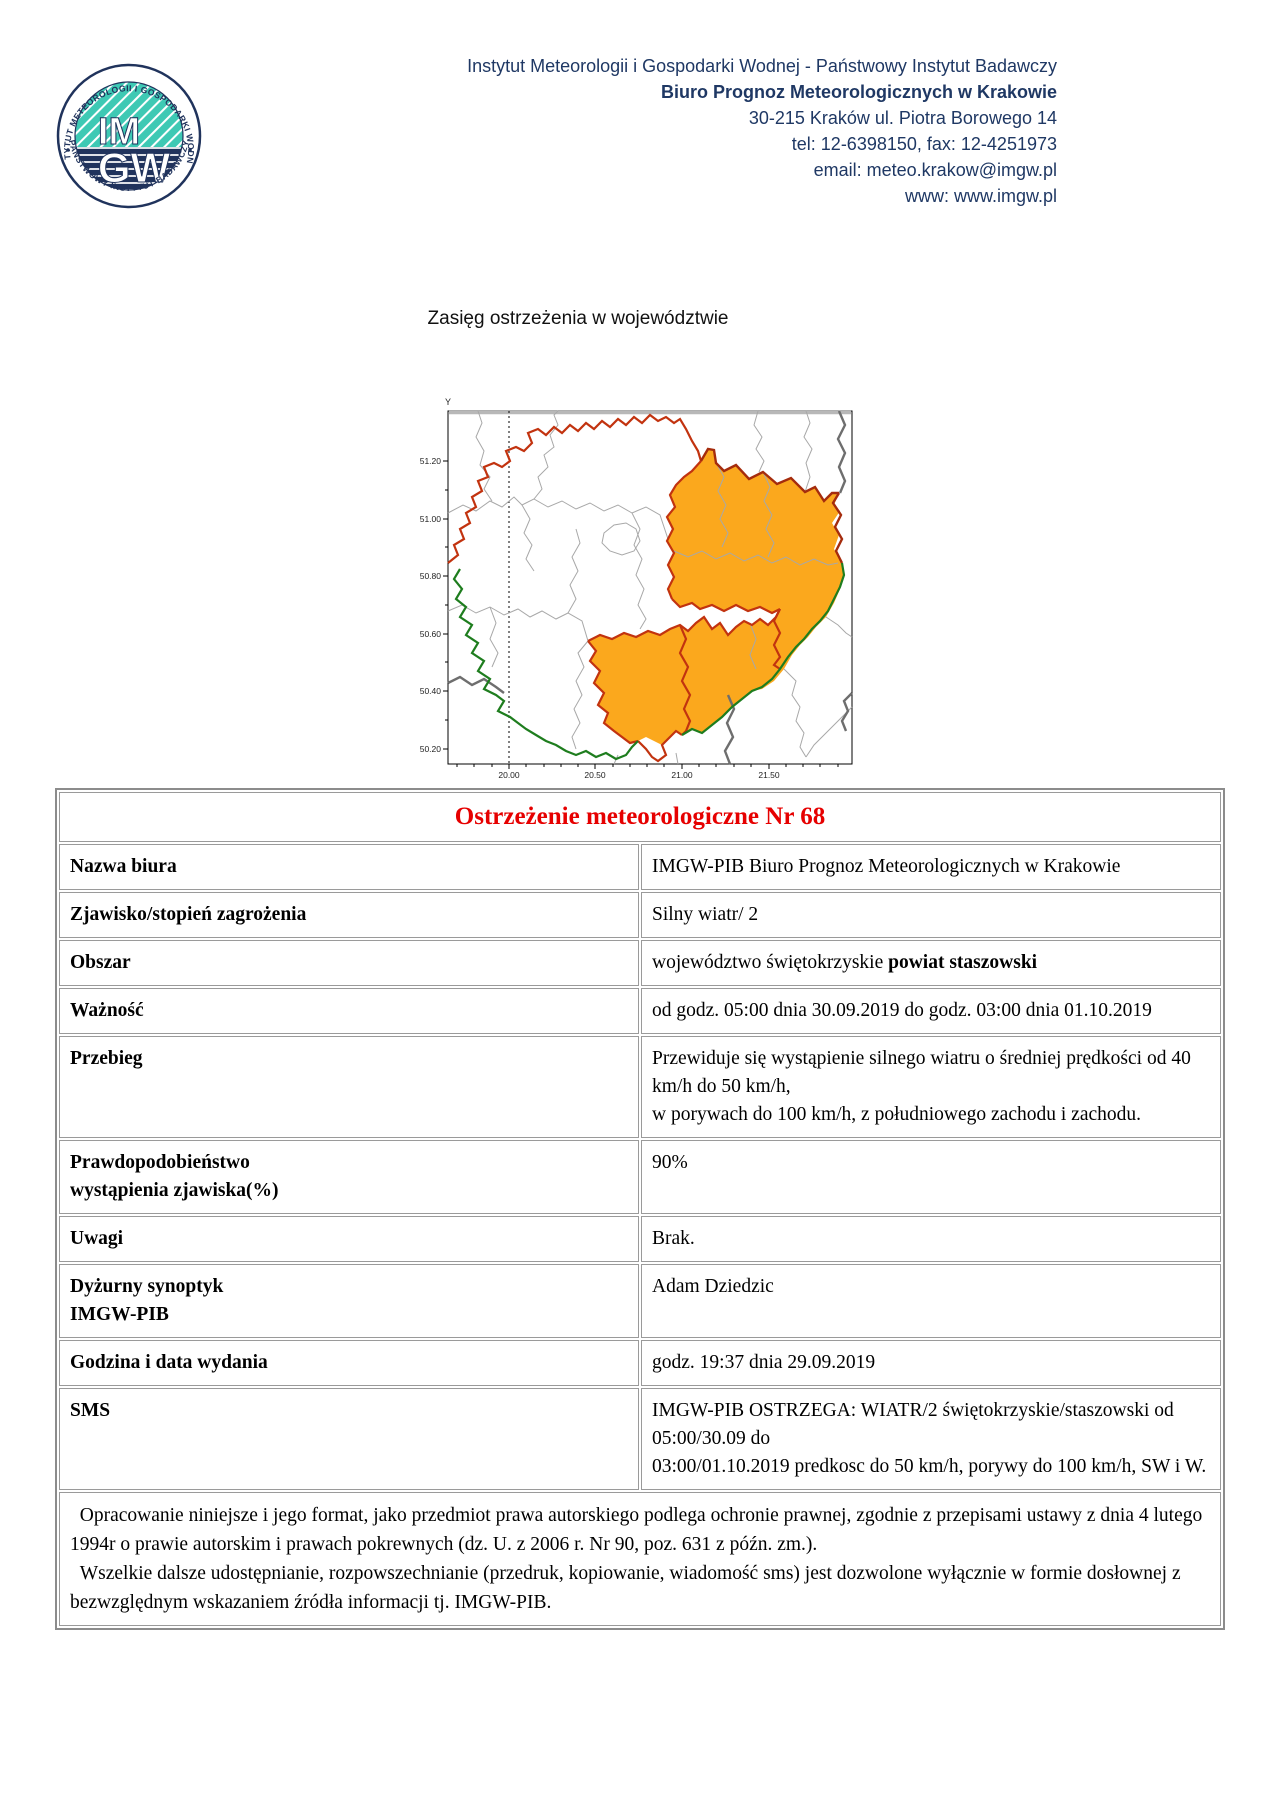 This screenshot has width=1280, height=1811. I want to click on x-tick-label: 20.00, so click(509, 775).